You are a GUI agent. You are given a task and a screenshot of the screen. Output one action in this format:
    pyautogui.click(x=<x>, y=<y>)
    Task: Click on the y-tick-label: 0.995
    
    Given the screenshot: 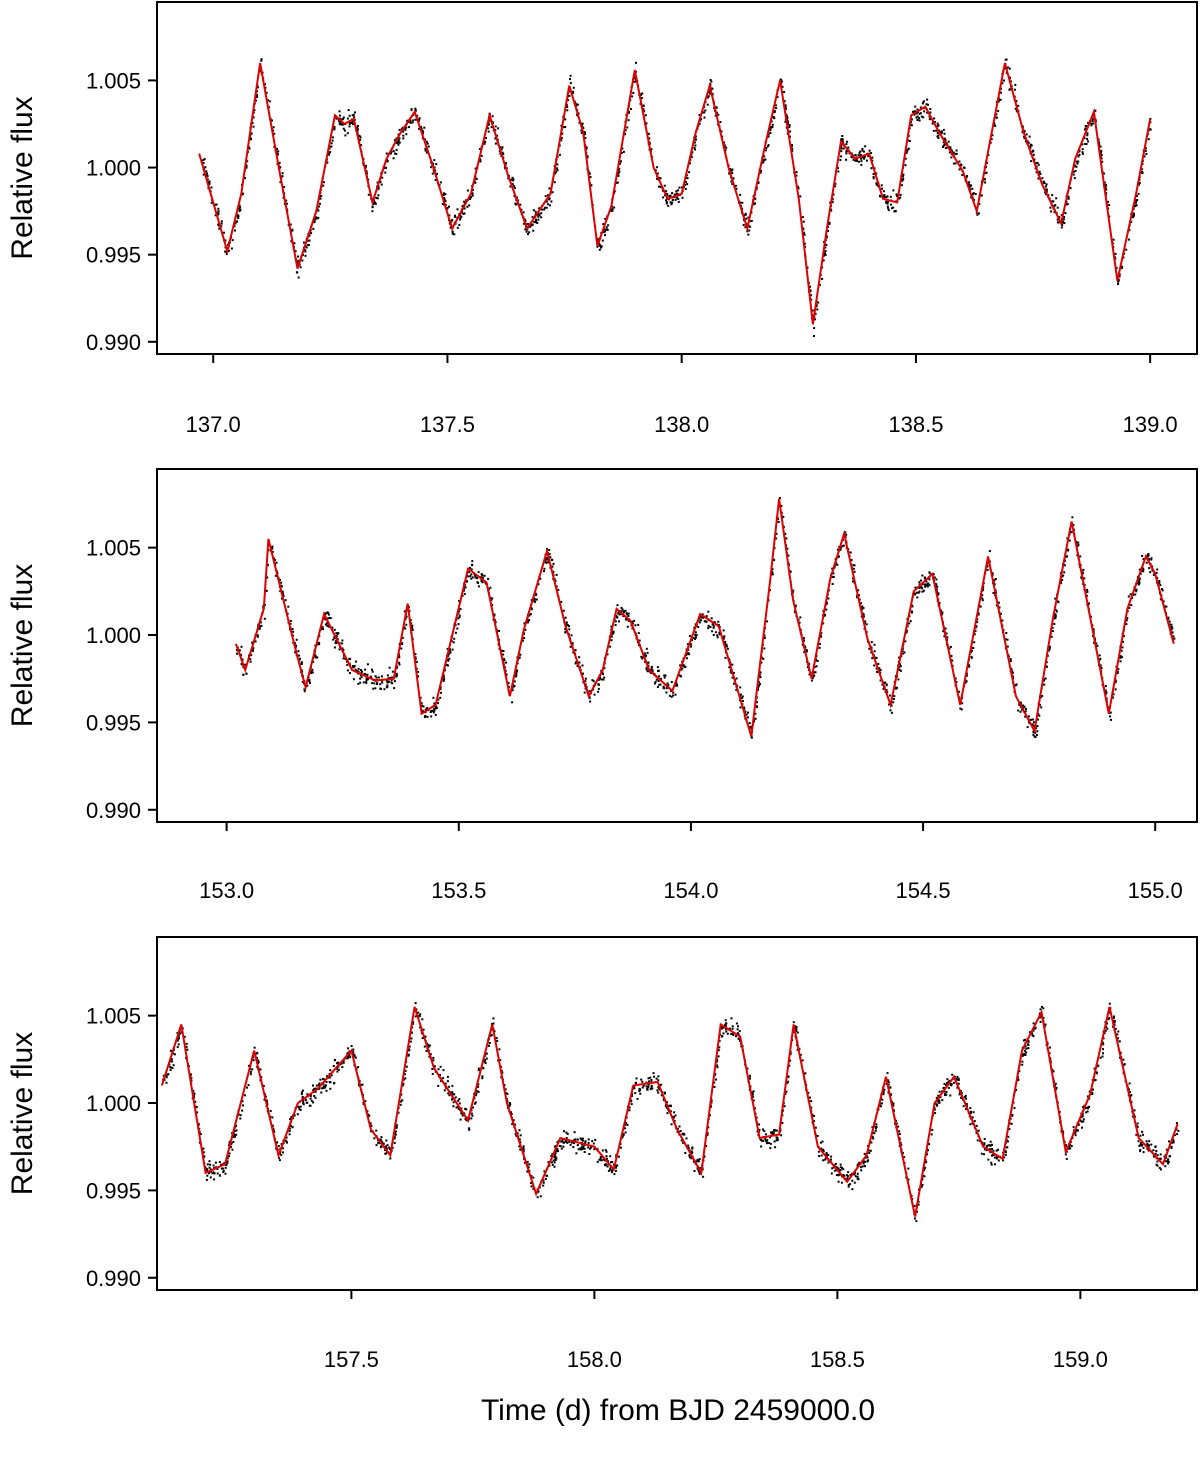 What is the action you would take?
    pyautogui.click(x=113, y=722)
    